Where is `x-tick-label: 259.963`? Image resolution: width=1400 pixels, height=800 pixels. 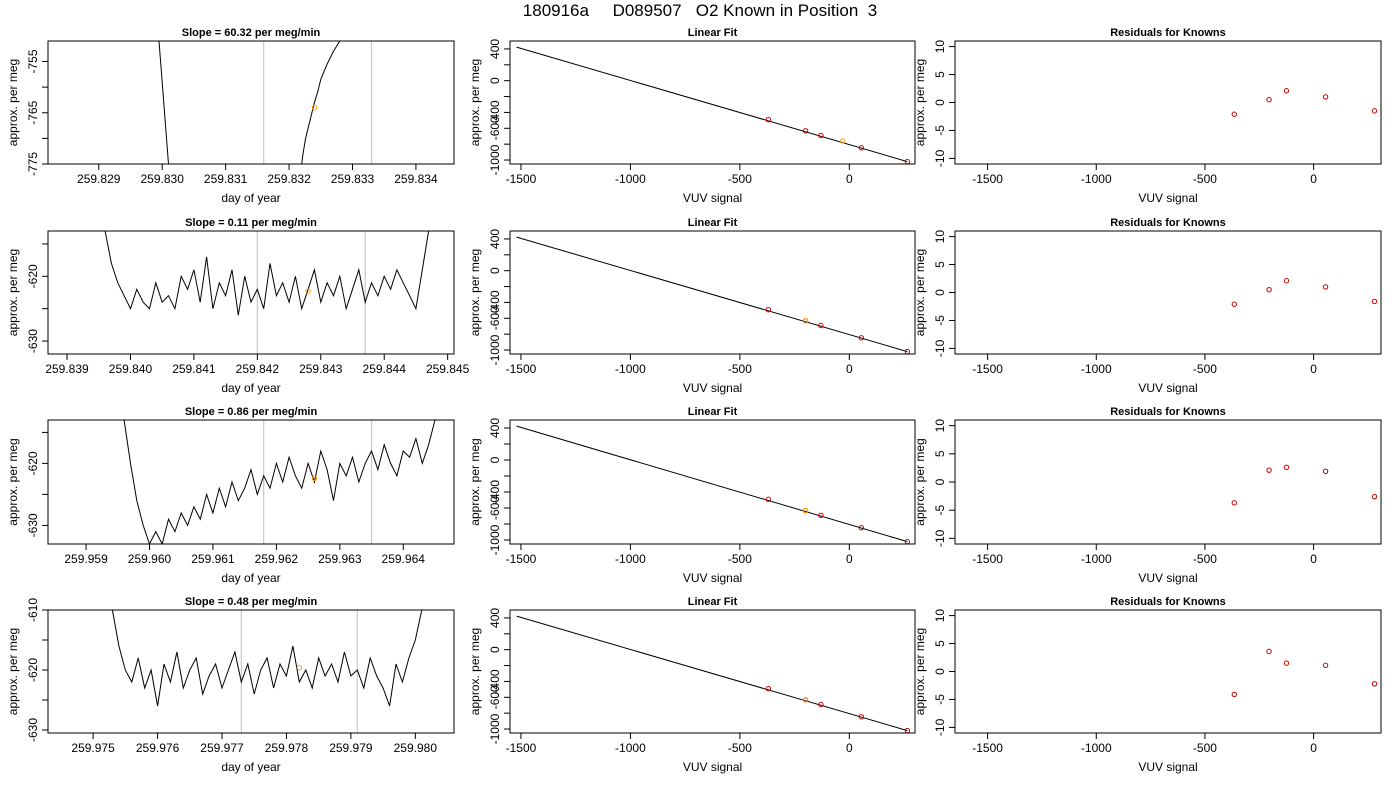 x-tick-label: 259.963 is located at coordinates (340, 559).